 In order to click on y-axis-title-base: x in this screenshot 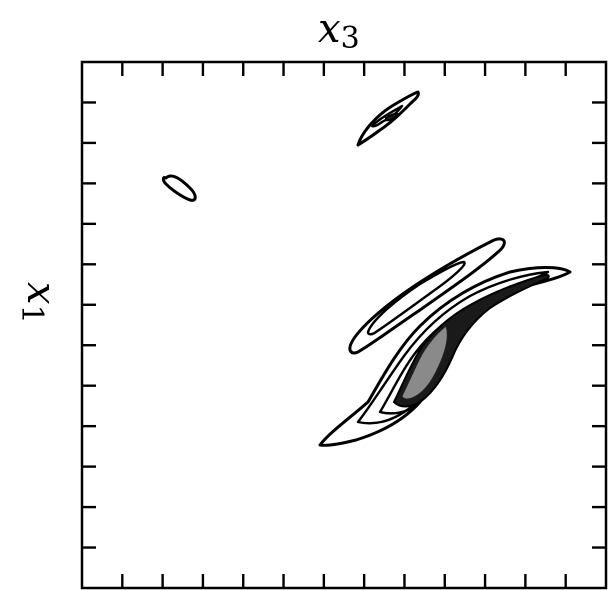, I will do `click(41, 293)`.